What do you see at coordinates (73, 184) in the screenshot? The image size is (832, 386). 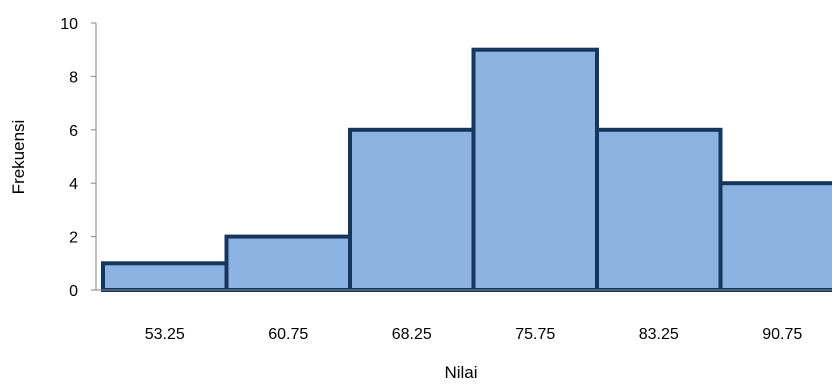 I see `y-tick-label: 4` at bounding box center [73, 184].